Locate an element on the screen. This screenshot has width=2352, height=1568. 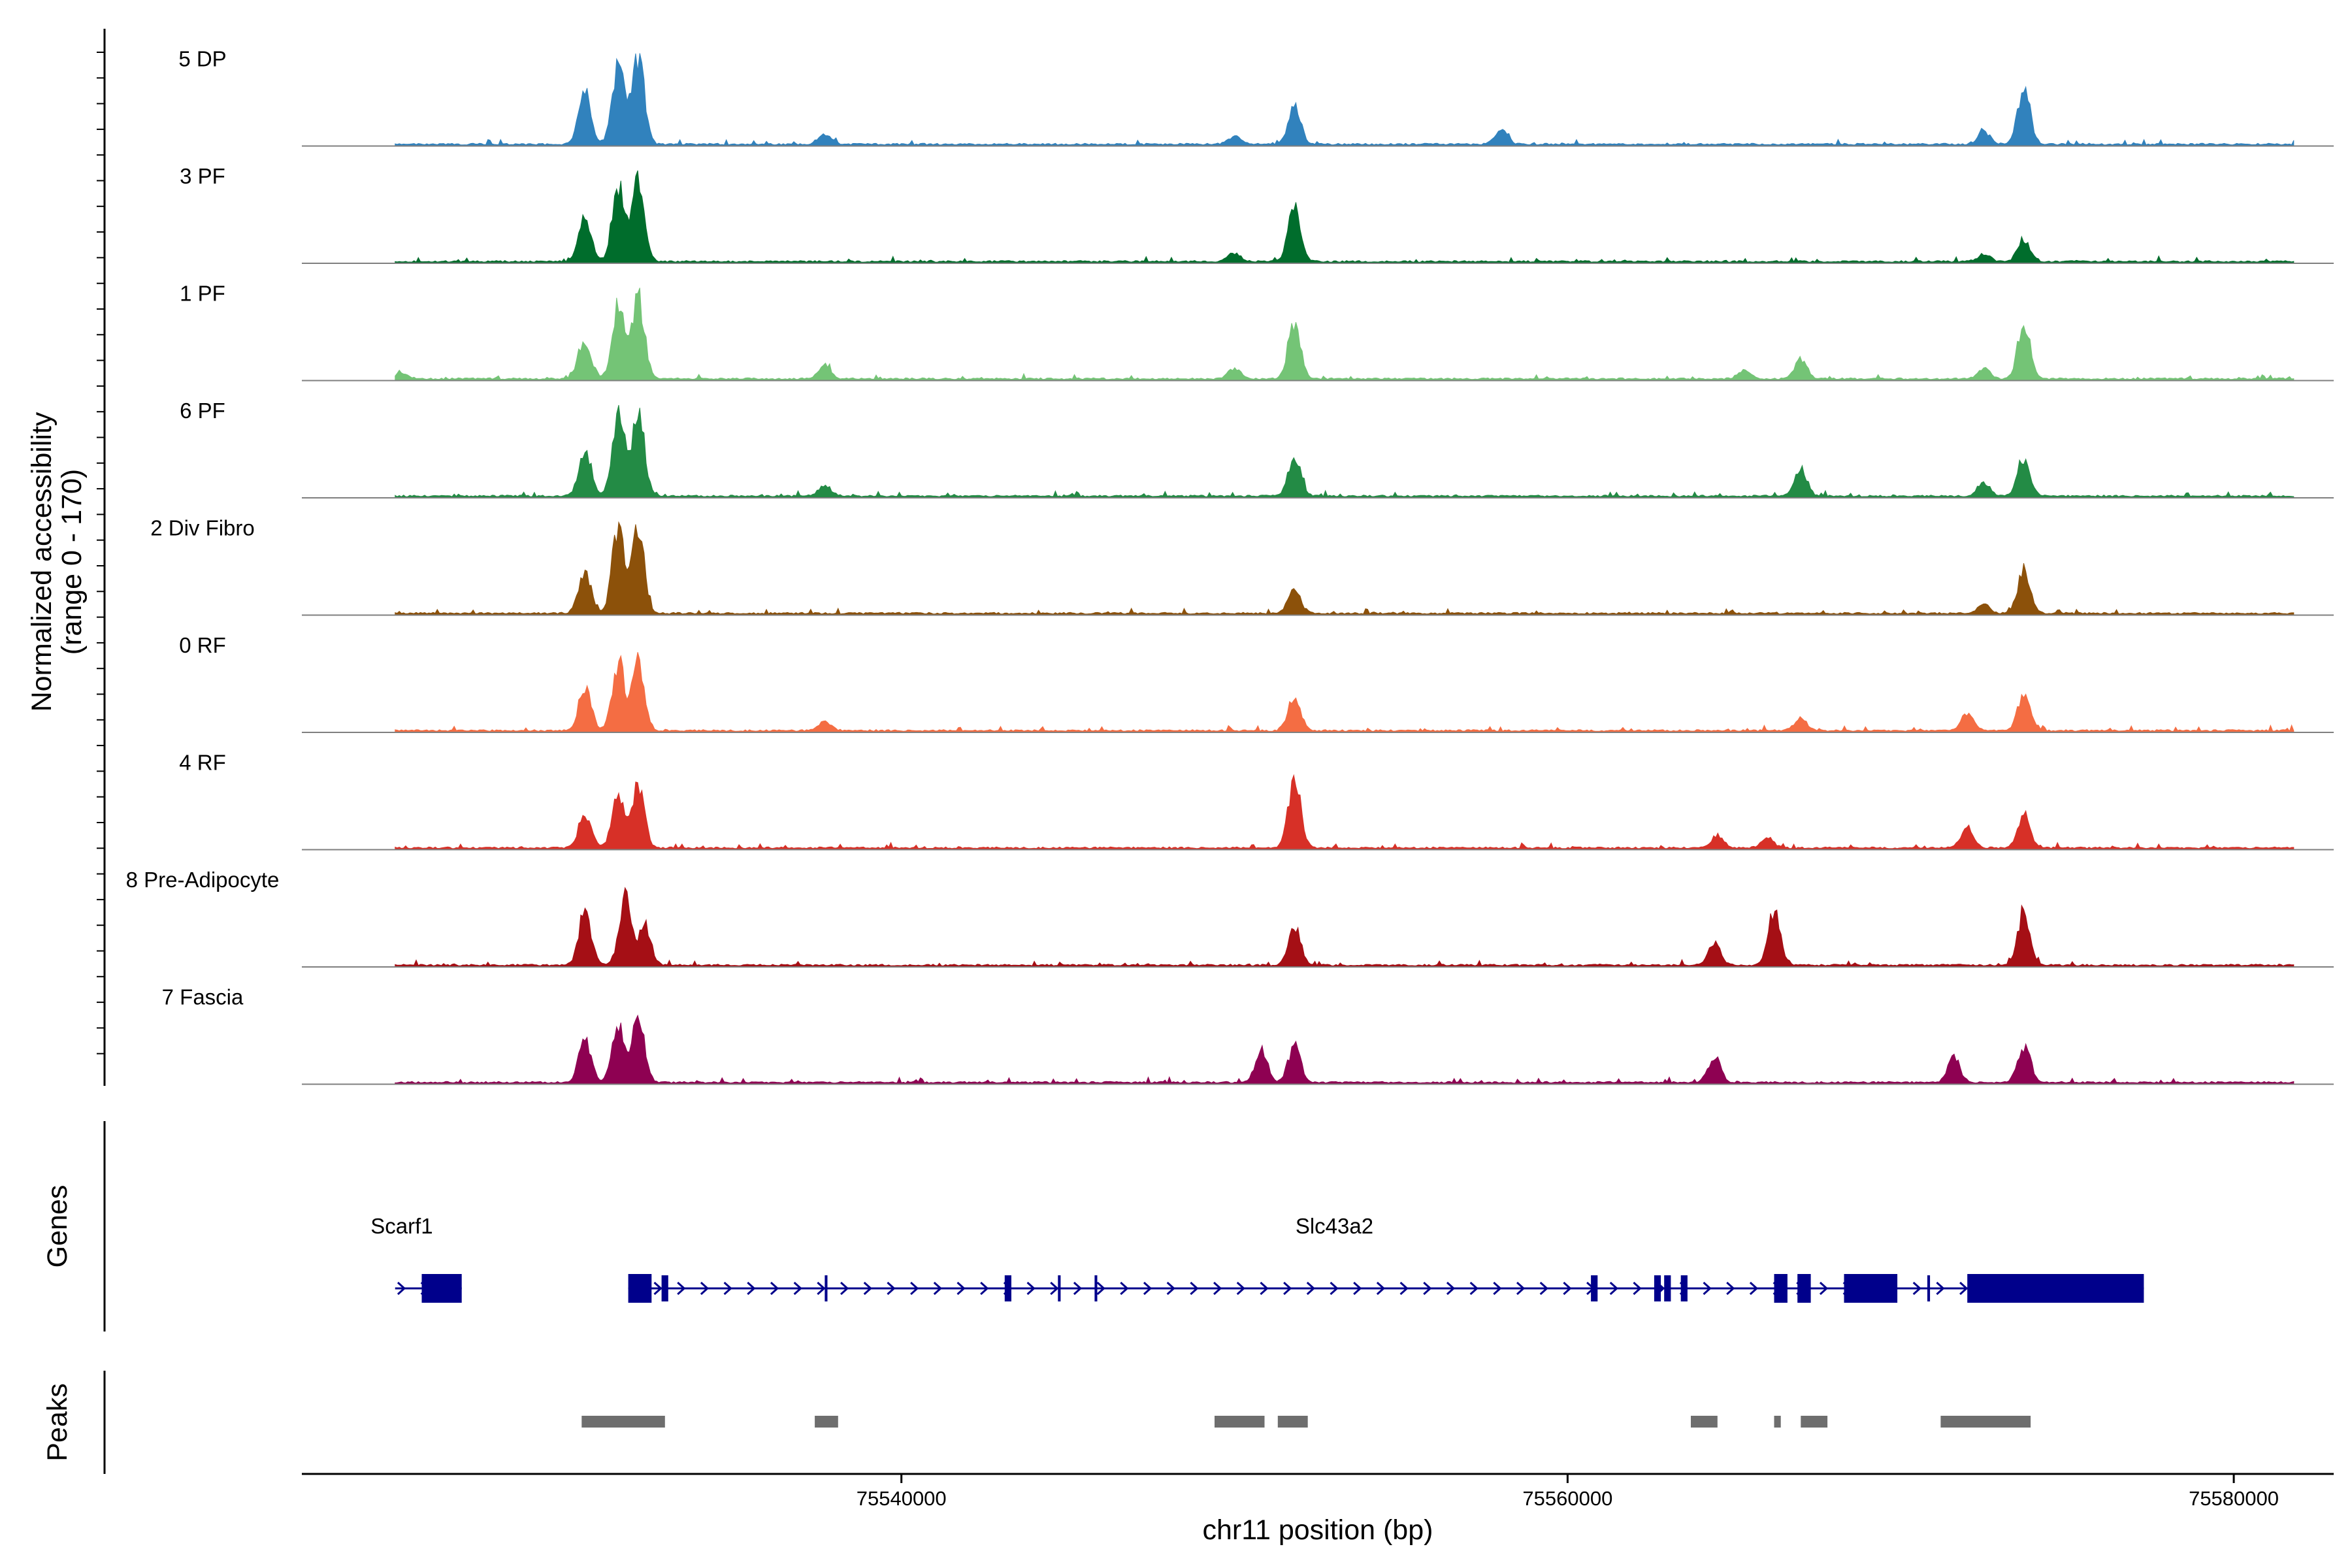
gene-name: Slc43a2 is located at coordinates (1334, 1226).